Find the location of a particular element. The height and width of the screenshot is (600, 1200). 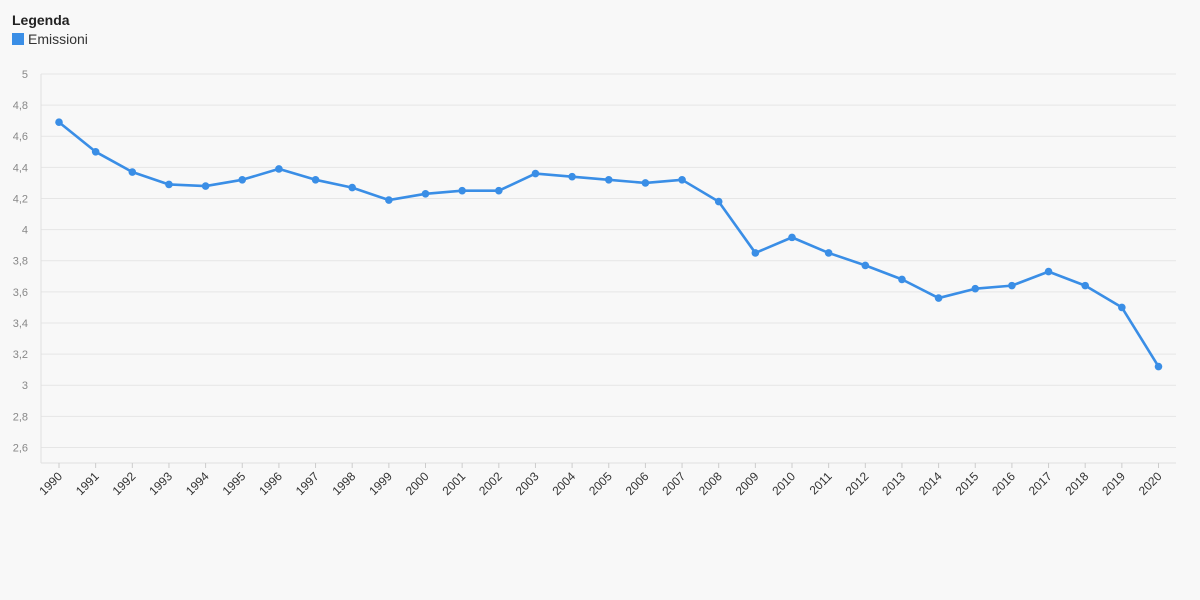

y-axis: 2,6 2,8 3 3,2 3,4 3,6 3,8 4 4,2 4,4 4,6 4,8 5 is located at coordinates (27, 266).